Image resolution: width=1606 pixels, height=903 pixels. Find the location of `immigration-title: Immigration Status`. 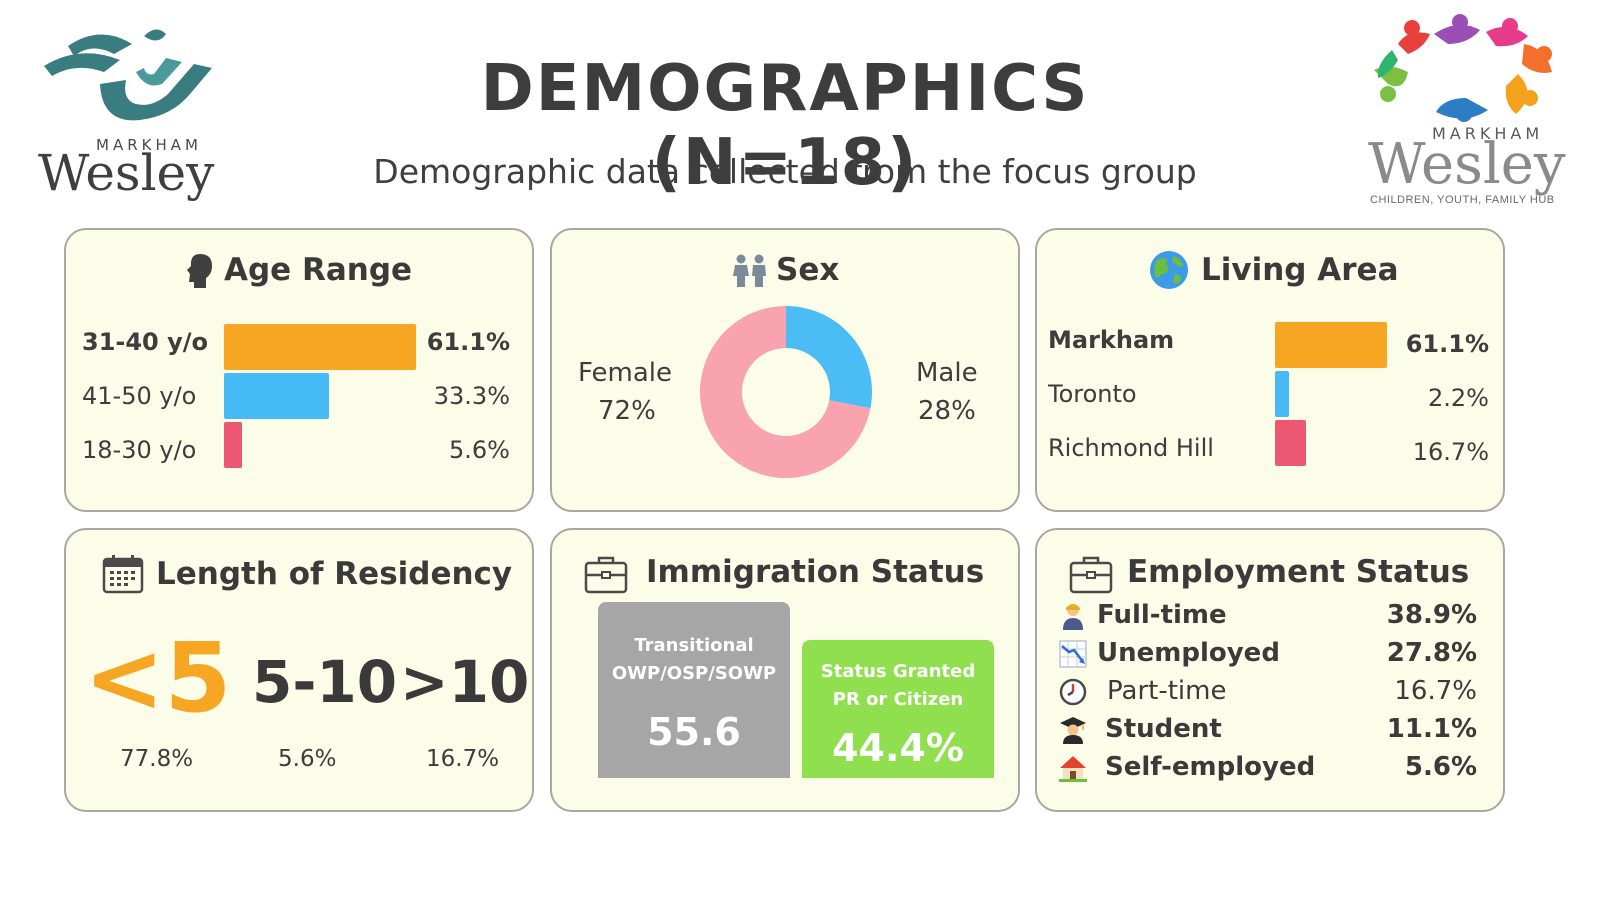

immigration-title: Immigration Status is located at coordinates (815, 572).